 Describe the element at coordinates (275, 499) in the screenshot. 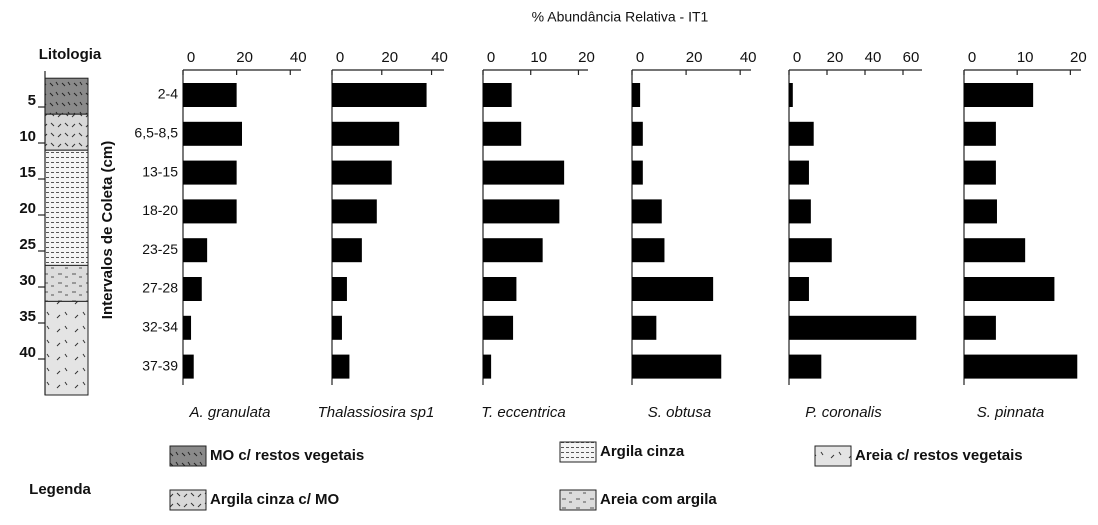

I see `legend-label: Argila cinza c/ MO` at that location.